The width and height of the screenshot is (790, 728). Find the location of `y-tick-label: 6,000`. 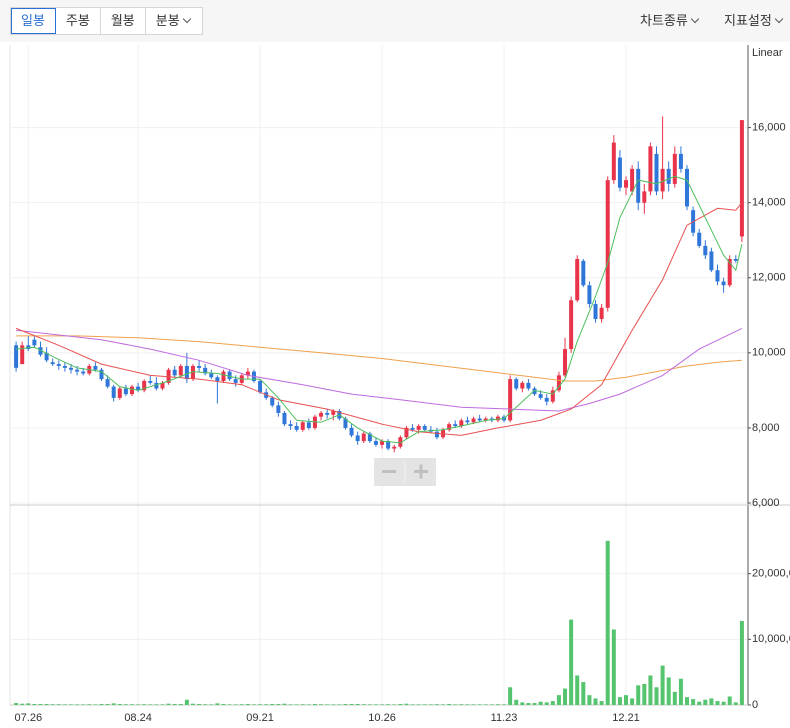

y-tick-label: 6,000 is located at coordinates (766, 503).